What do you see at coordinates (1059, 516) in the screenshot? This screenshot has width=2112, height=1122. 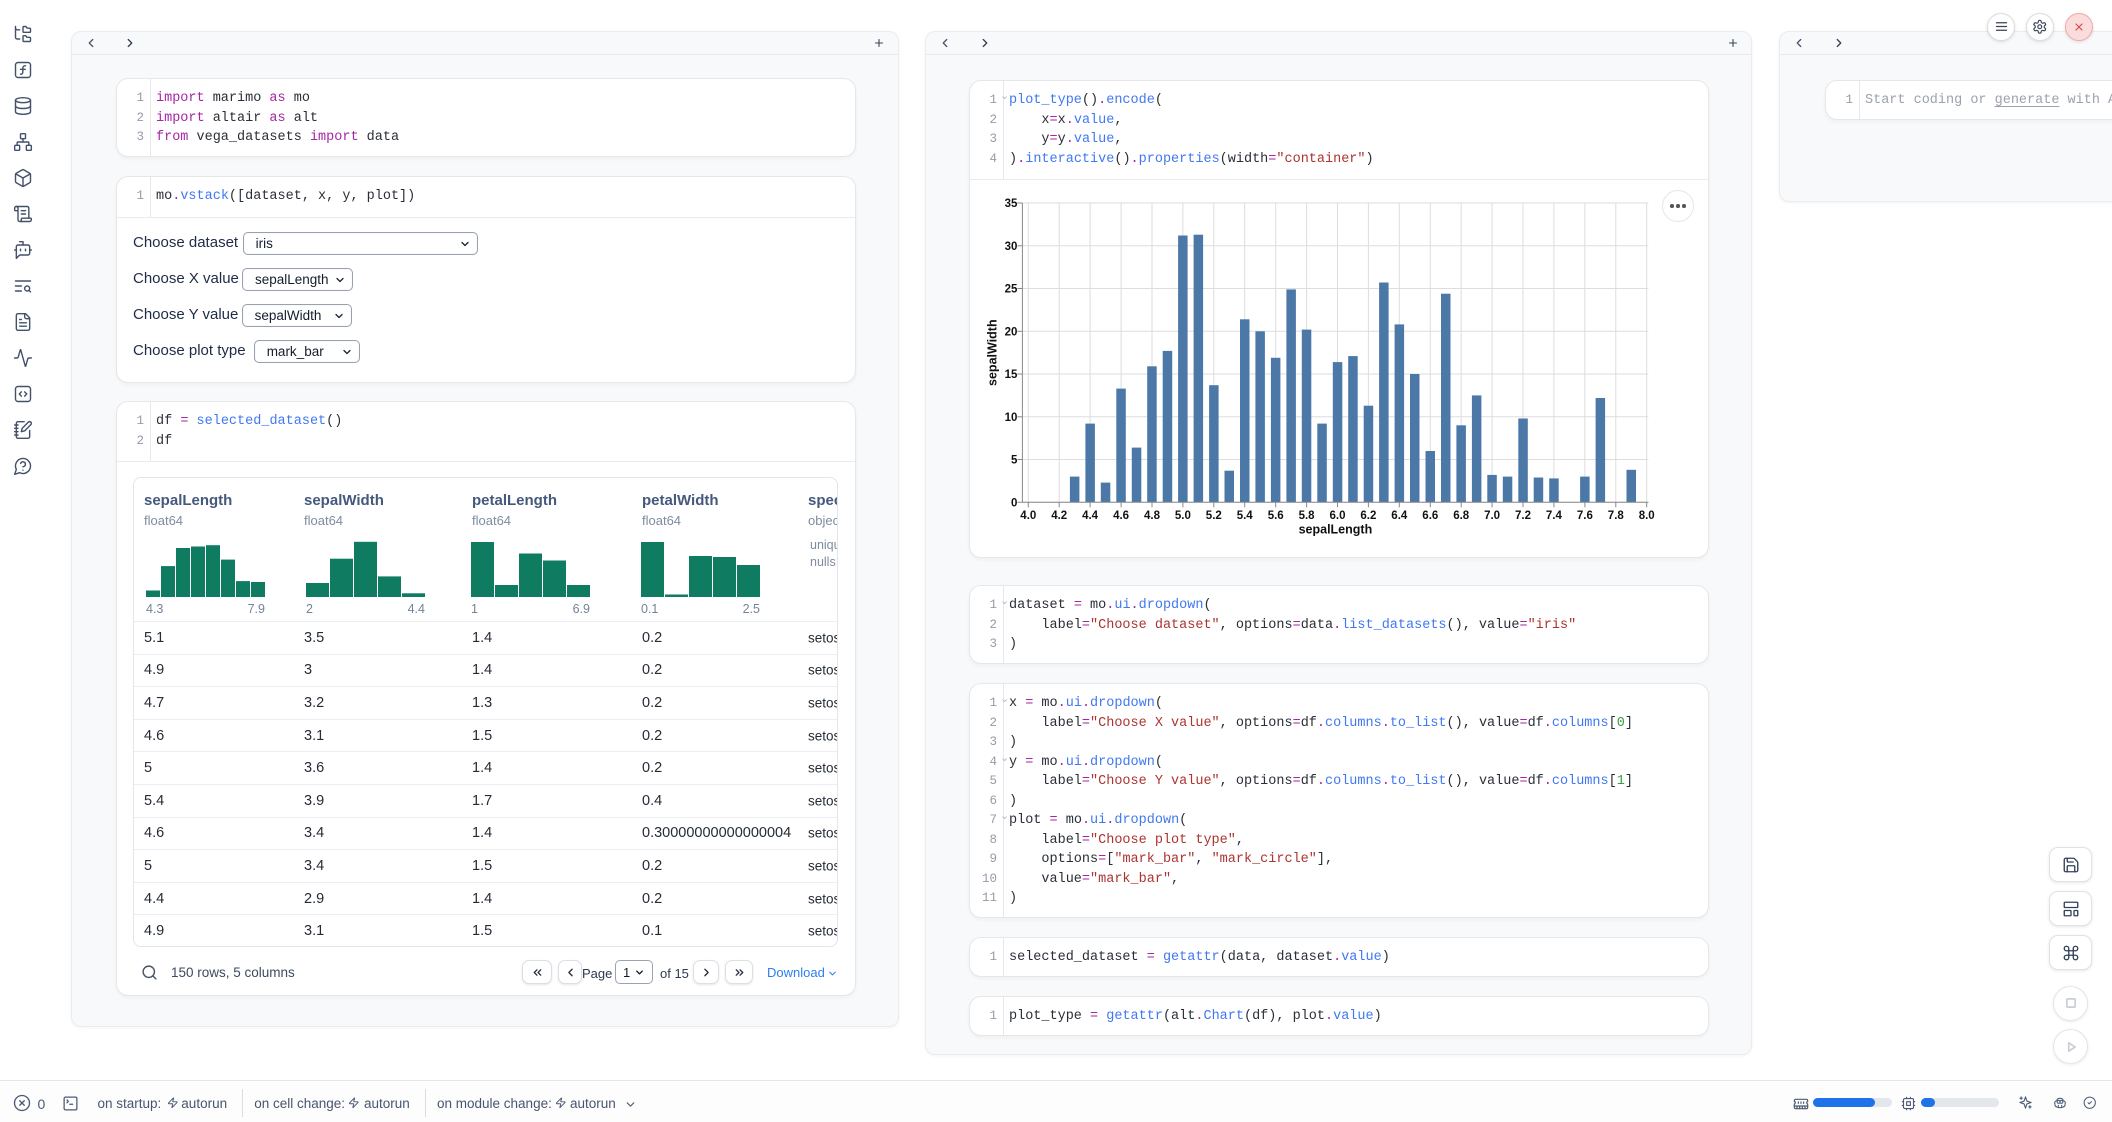 I see `svg-text: 4.2` at bounding box center [1059, 516].